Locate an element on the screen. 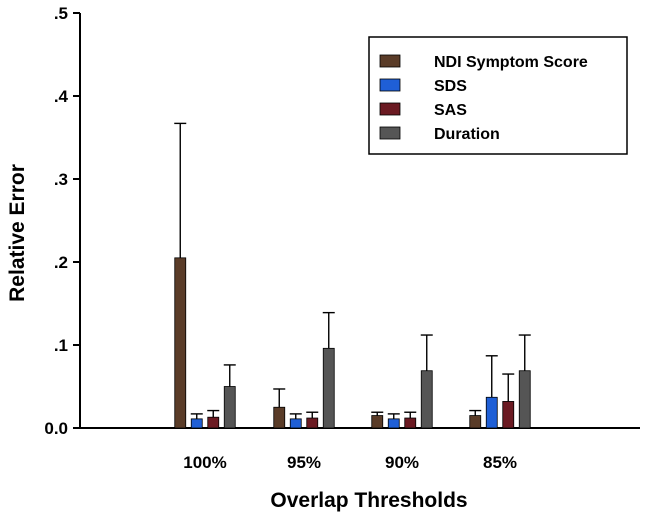 The height and width of the screenshot is (521, 662). y-tick-label: 0.0 is located at coordinates (56, 428).